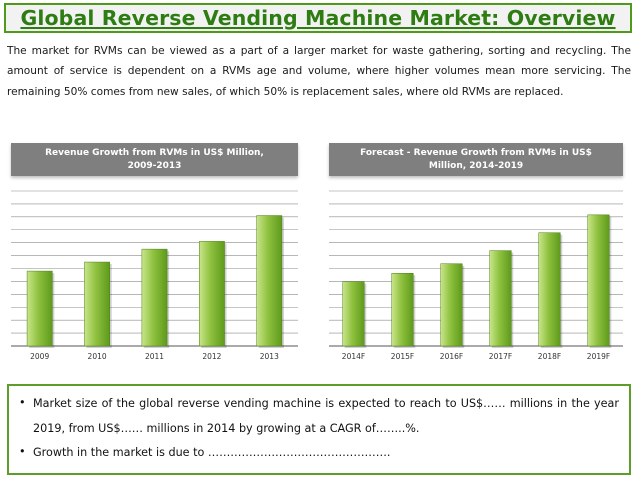 This screenshot has width=638, height=479. I want to click on x-tick-label: 2013, so click(269, 356).